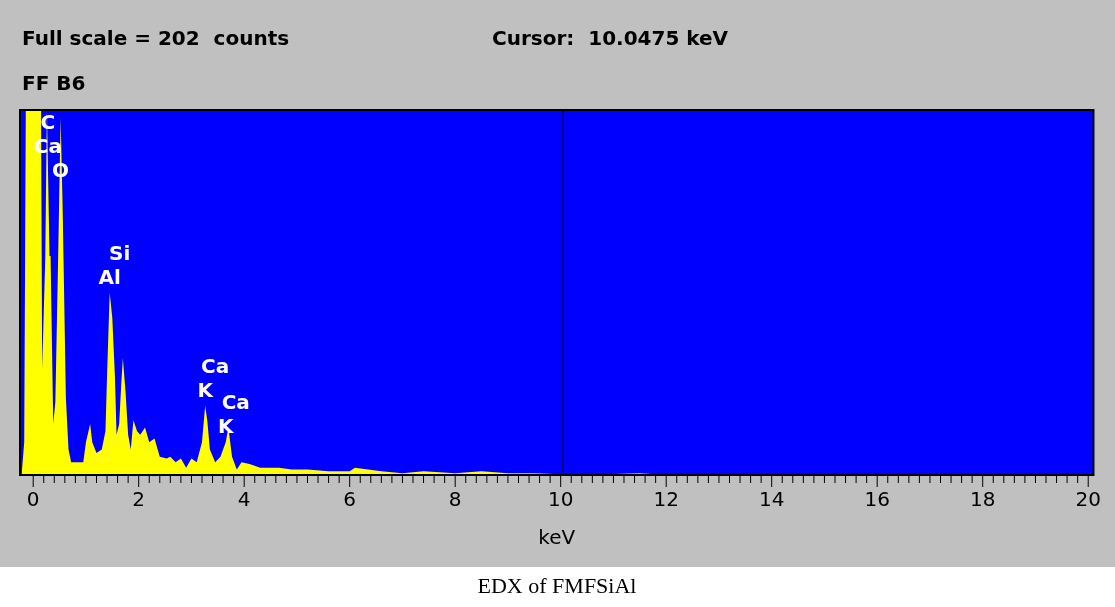 The width and height of the screenshot is (1115, 607). What do you see at coordinates (557, 537) in the screenshot?
I see `x-axis-title: keV` at bounding box center [557, 537].